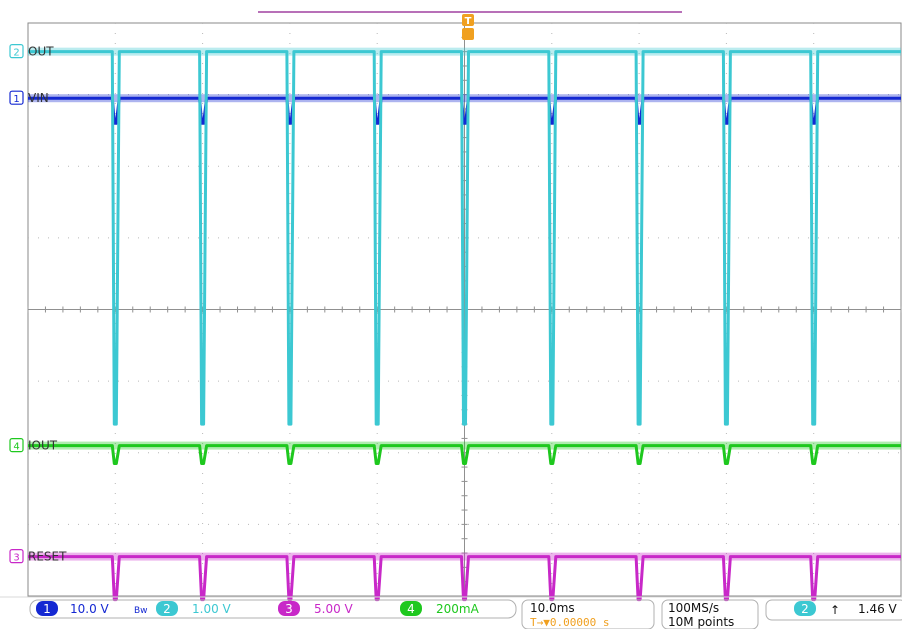  What do you see at coordinates (16, 447) in the screenshot?
I see `channel-number: 4` at bounding box center [16, 447].